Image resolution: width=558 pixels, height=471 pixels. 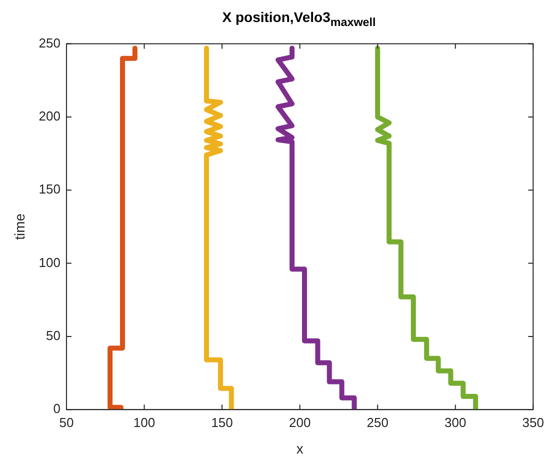 I want to click on y-tick-label: 0, so click(x=56, y=408).